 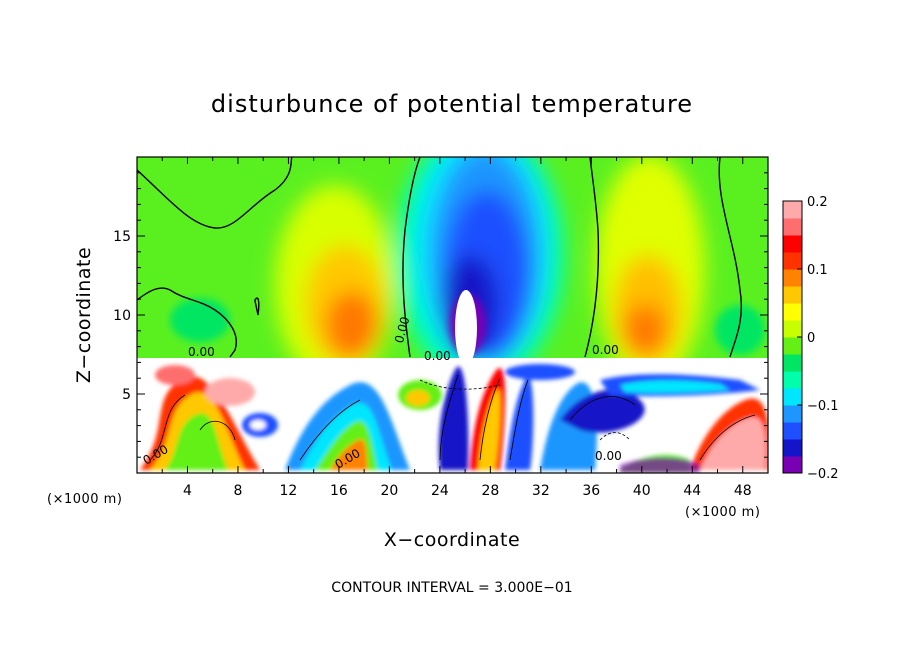 What do you see at coordinates (289, 491) in the screenshot?
I see `x-tick-label: 12` at bounding box center [289, 491].